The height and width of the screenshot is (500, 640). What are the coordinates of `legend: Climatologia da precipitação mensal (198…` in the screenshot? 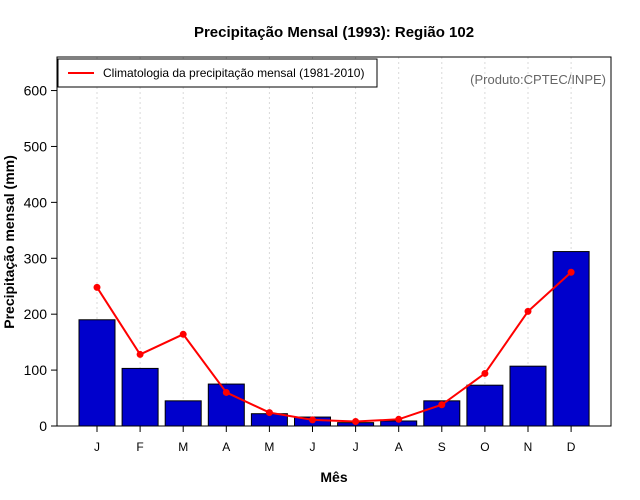 It's located at (217, 73).